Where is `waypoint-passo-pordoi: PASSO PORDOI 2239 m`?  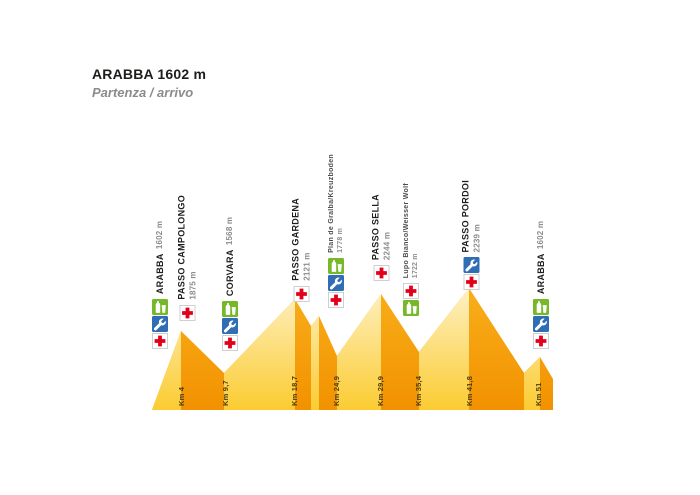 waypoint-passo-pordoi: PASSO PORDOI 2239 m is located at coordinates (471, 235).